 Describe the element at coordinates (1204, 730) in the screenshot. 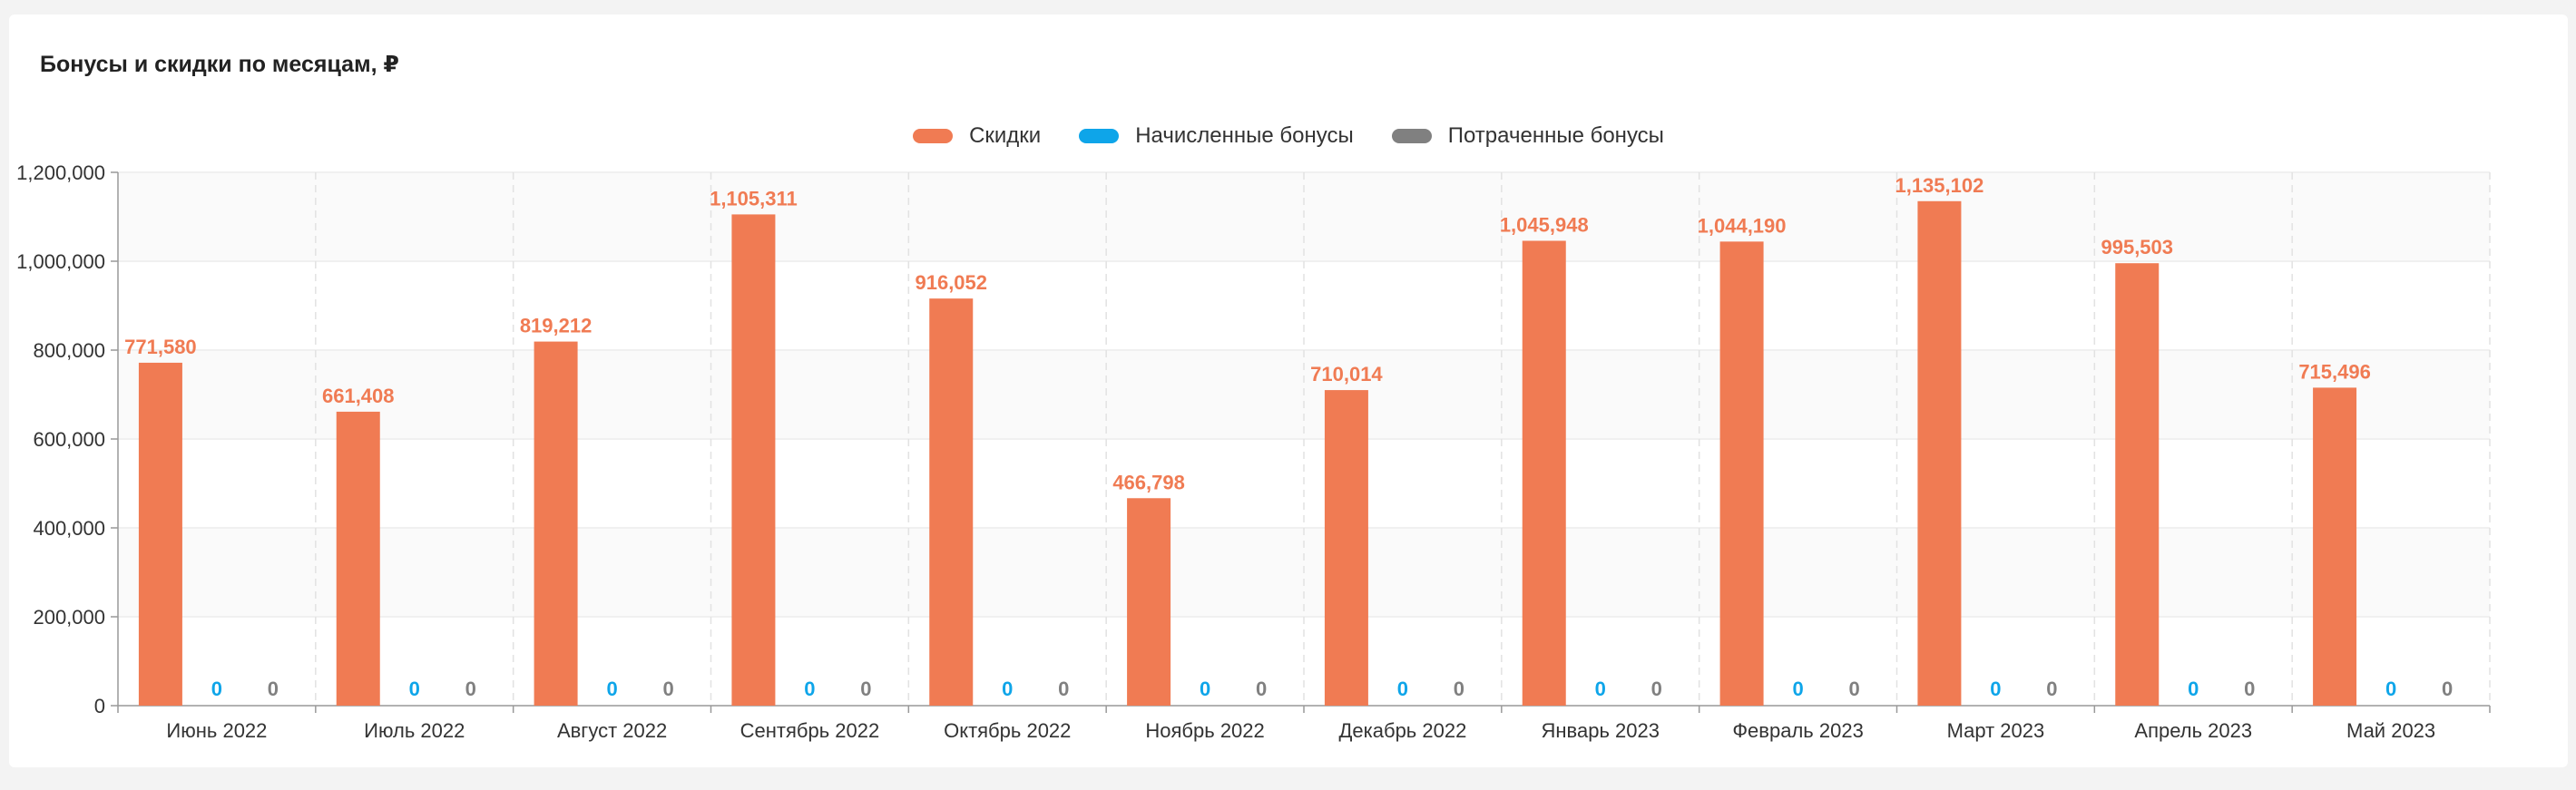

I see `x-tick-label: Ноябрь 2022` at that location.